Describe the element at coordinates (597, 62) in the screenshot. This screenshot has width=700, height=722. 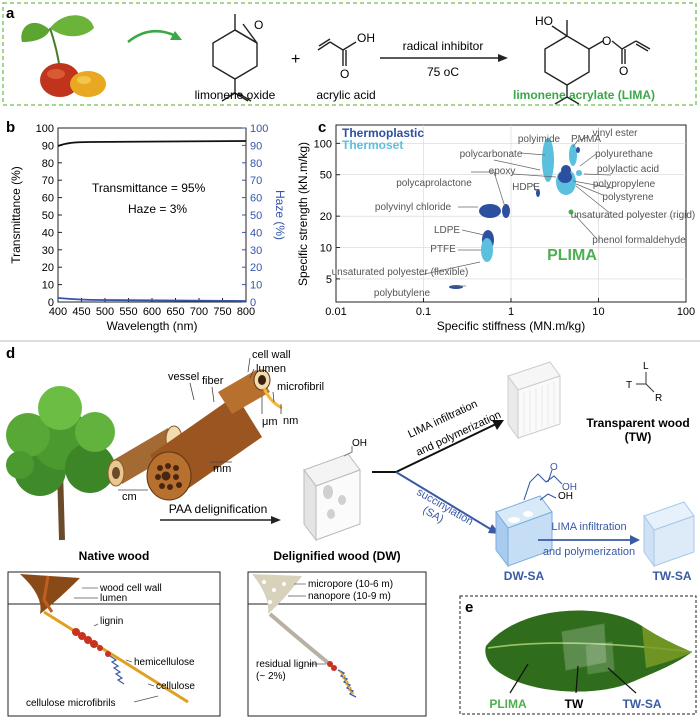
I see `lima-structure` at that location.